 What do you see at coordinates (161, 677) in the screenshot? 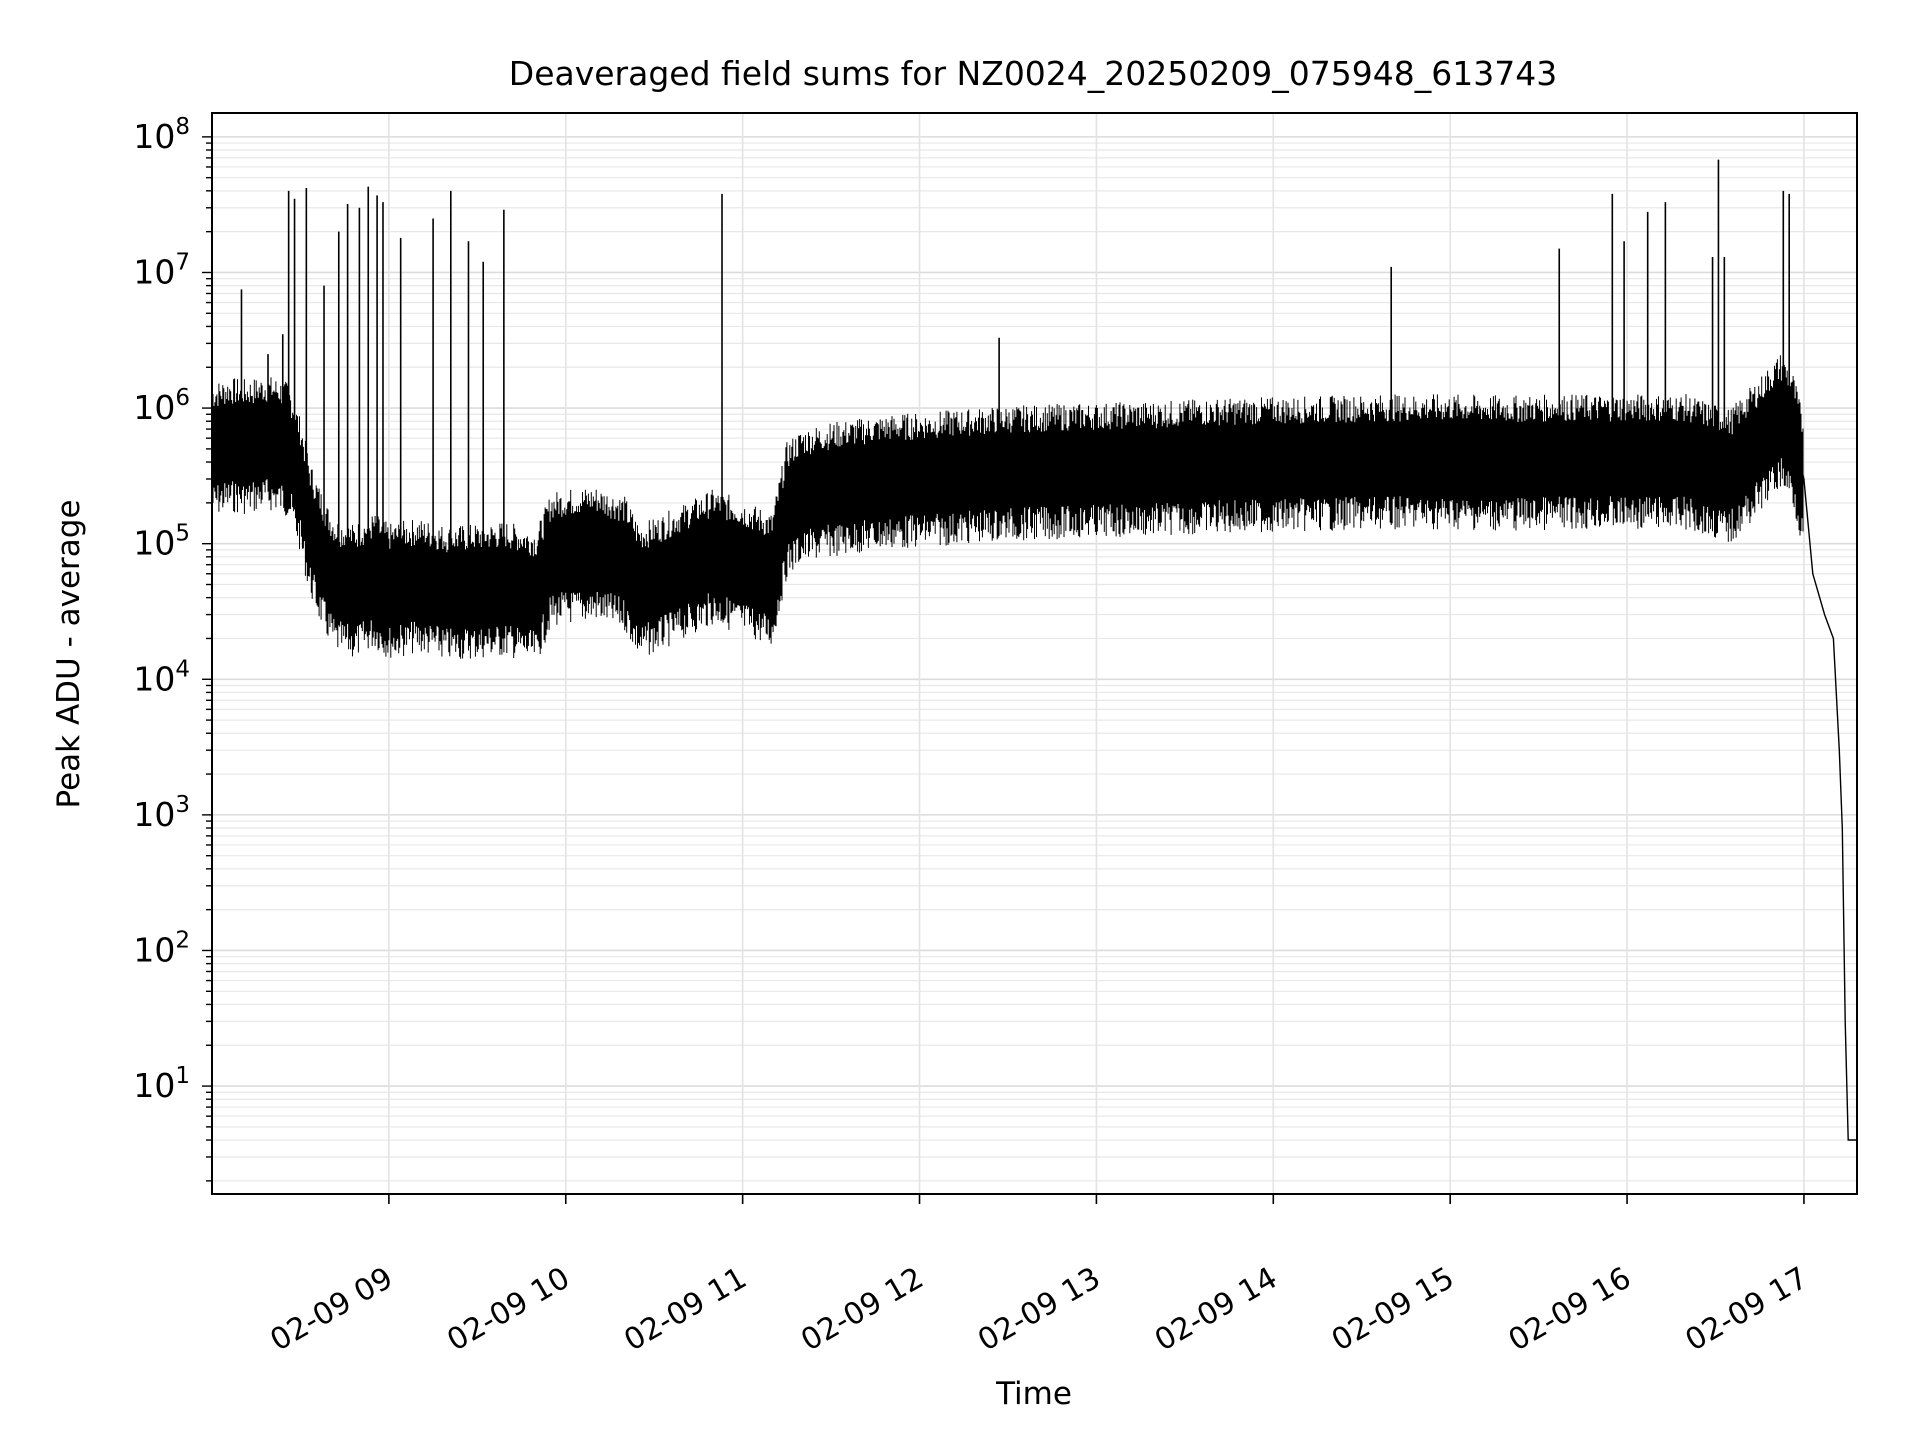
I see `y-tick-label: 104` at bounding box center [161, 677].